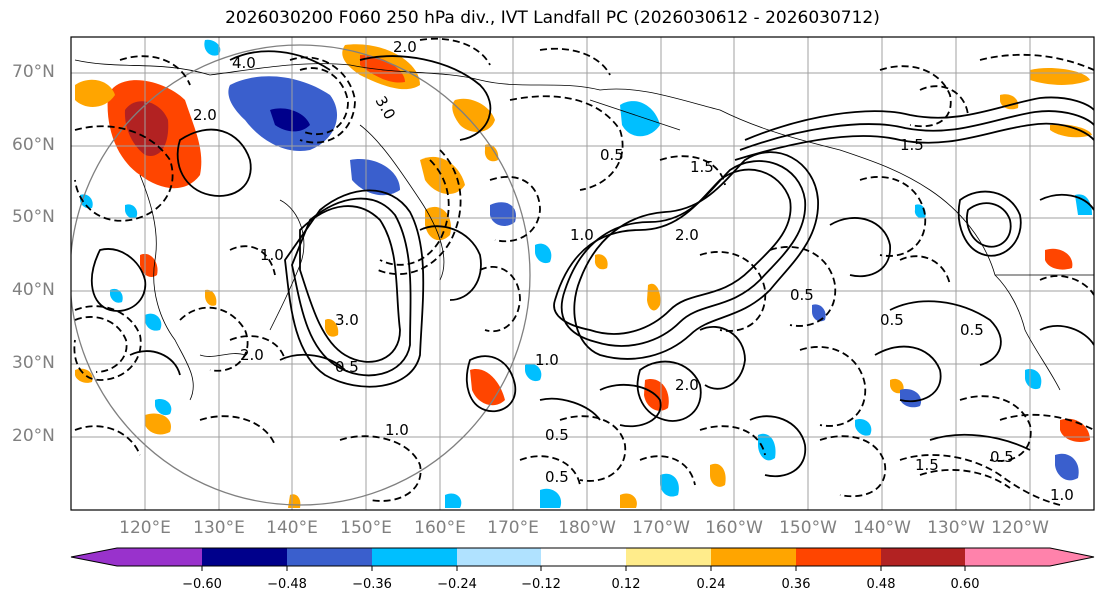 This screenshot has width=1105, height=604. What do you see at coordinates (145, 528) in the screenshot?
I see `lon-label-120e: 120°E` at bounding box center [145, 528].